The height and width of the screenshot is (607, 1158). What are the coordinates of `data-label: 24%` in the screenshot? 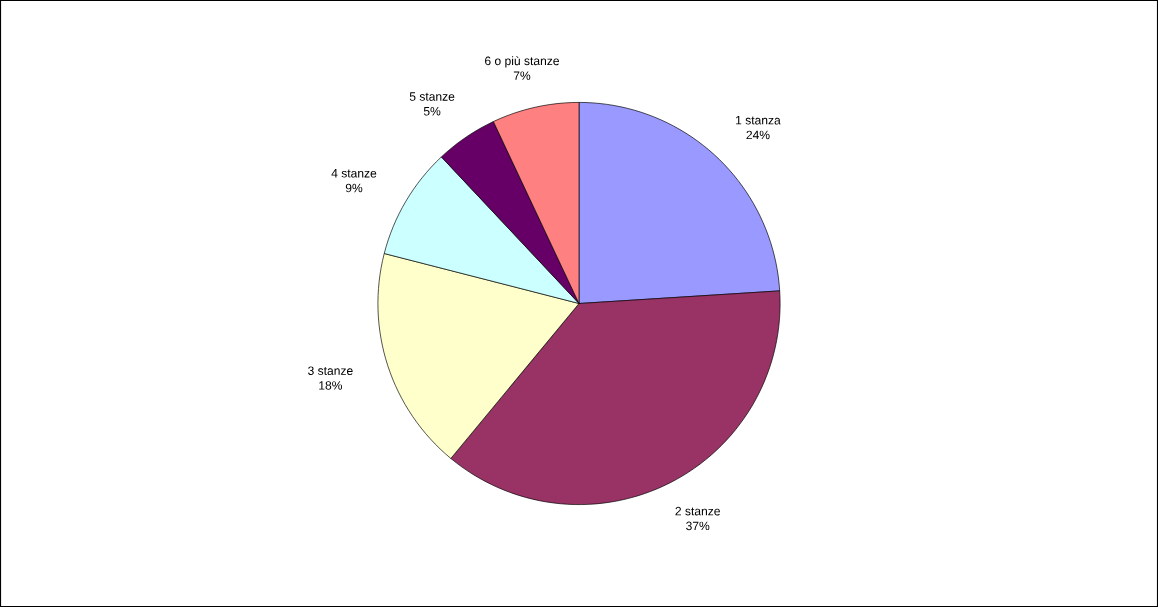 It's located at (758, 135).